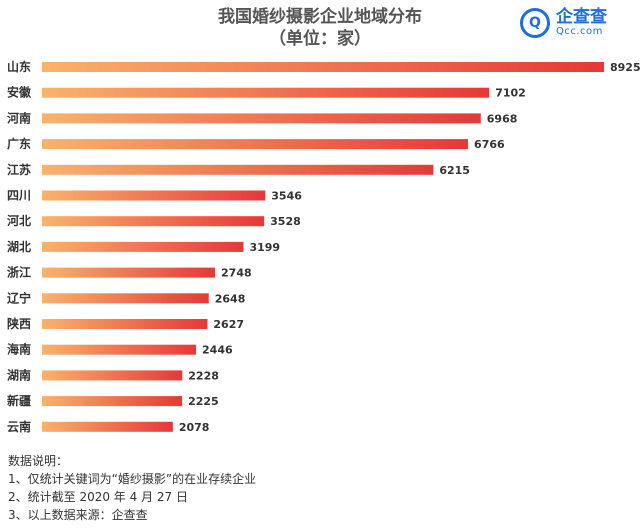 This screenshot has width=640, height=528. What do you see at coordinates (132, 479) in the screenshot?
I see `notes-line-1: 1、仅统计关键词为“婚纱摄影”的在业存续企业` at bounding box center [132, 479].